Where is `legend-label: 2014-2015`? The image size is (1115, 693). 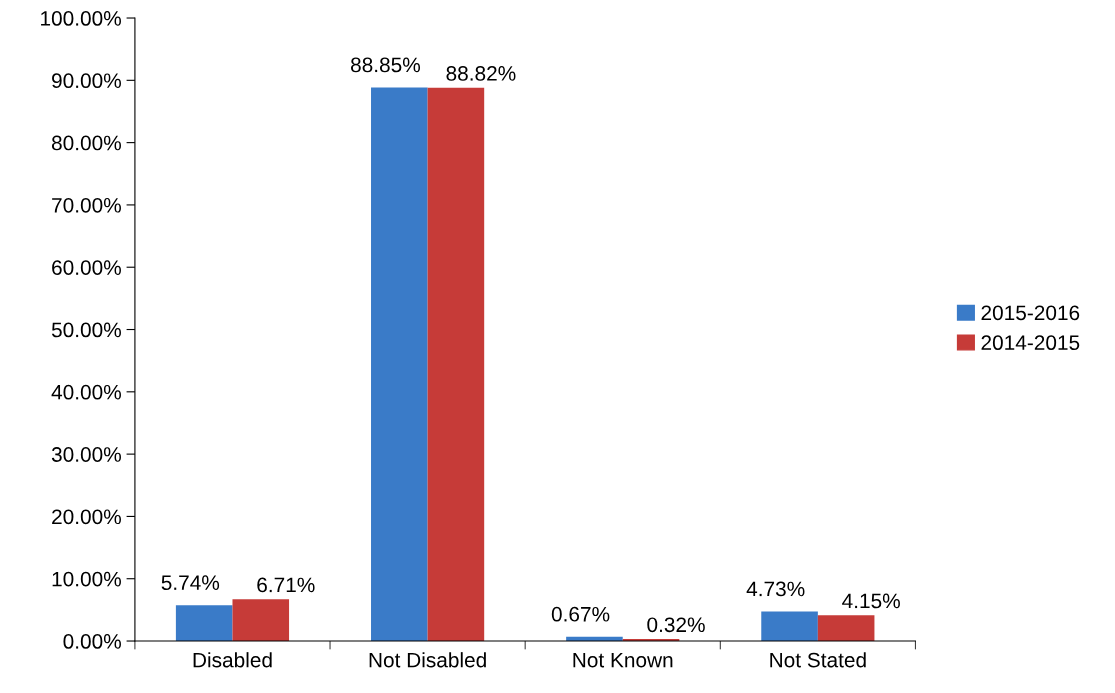 legend-label: 2014-2015 is located at coordinates (1030, 343).